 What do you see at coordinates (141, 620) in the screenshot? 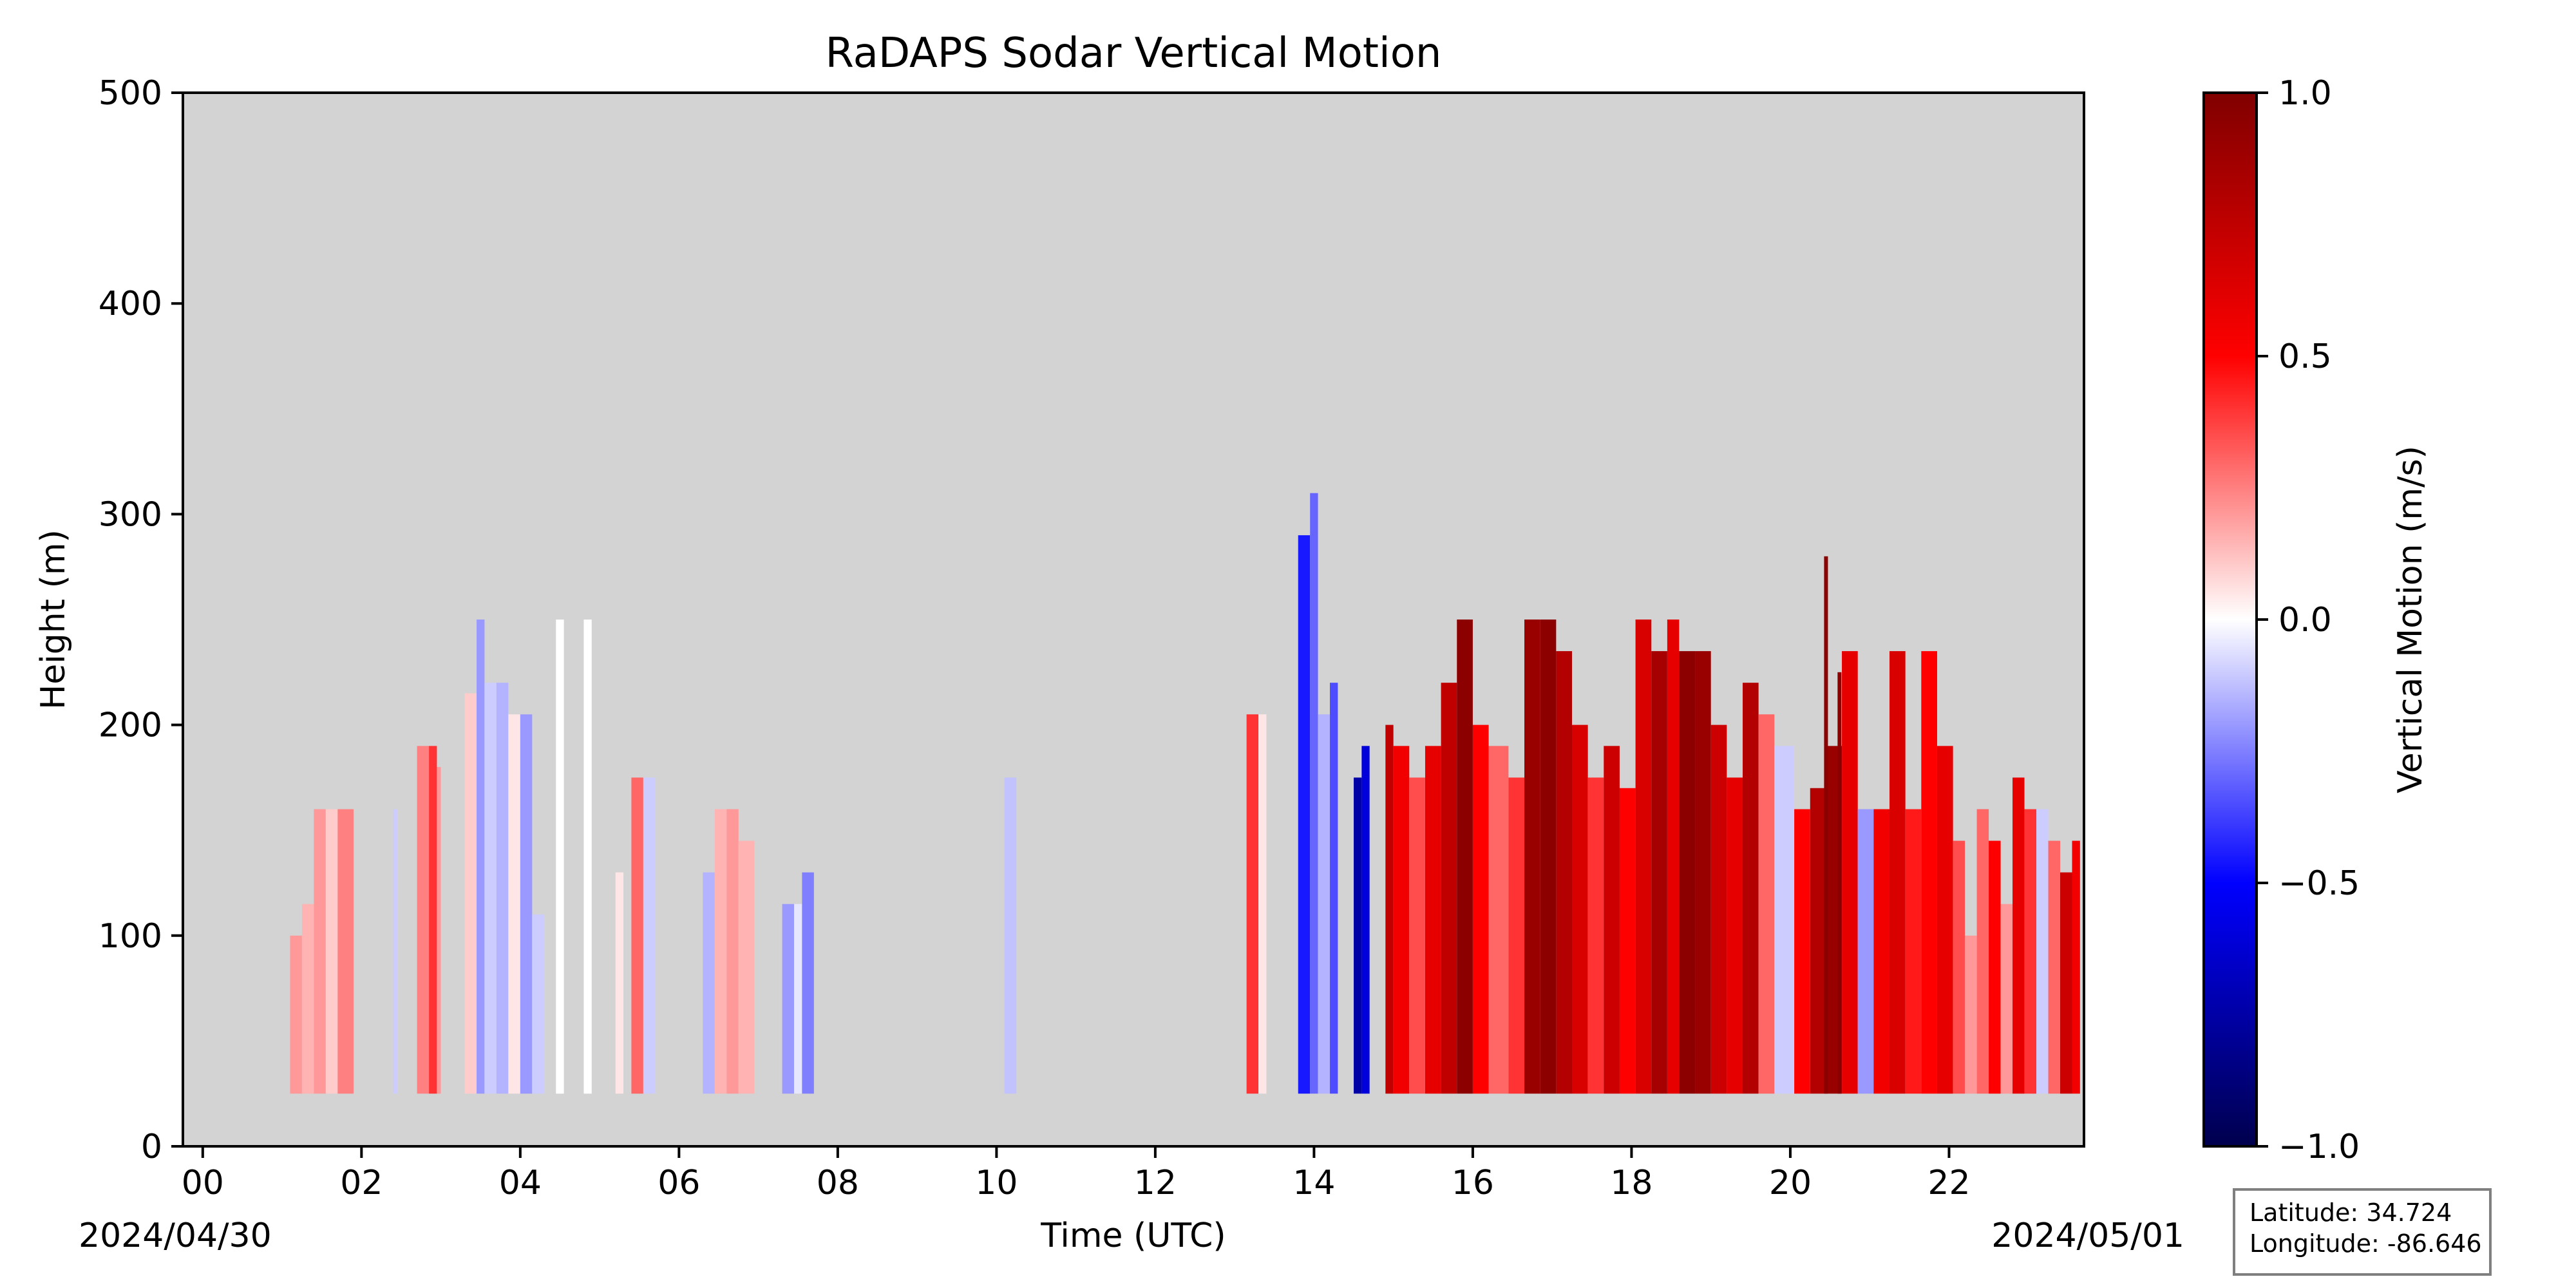
I see `y-axis: 0 100 200 300 400 500` at bounding box center [141, 620].